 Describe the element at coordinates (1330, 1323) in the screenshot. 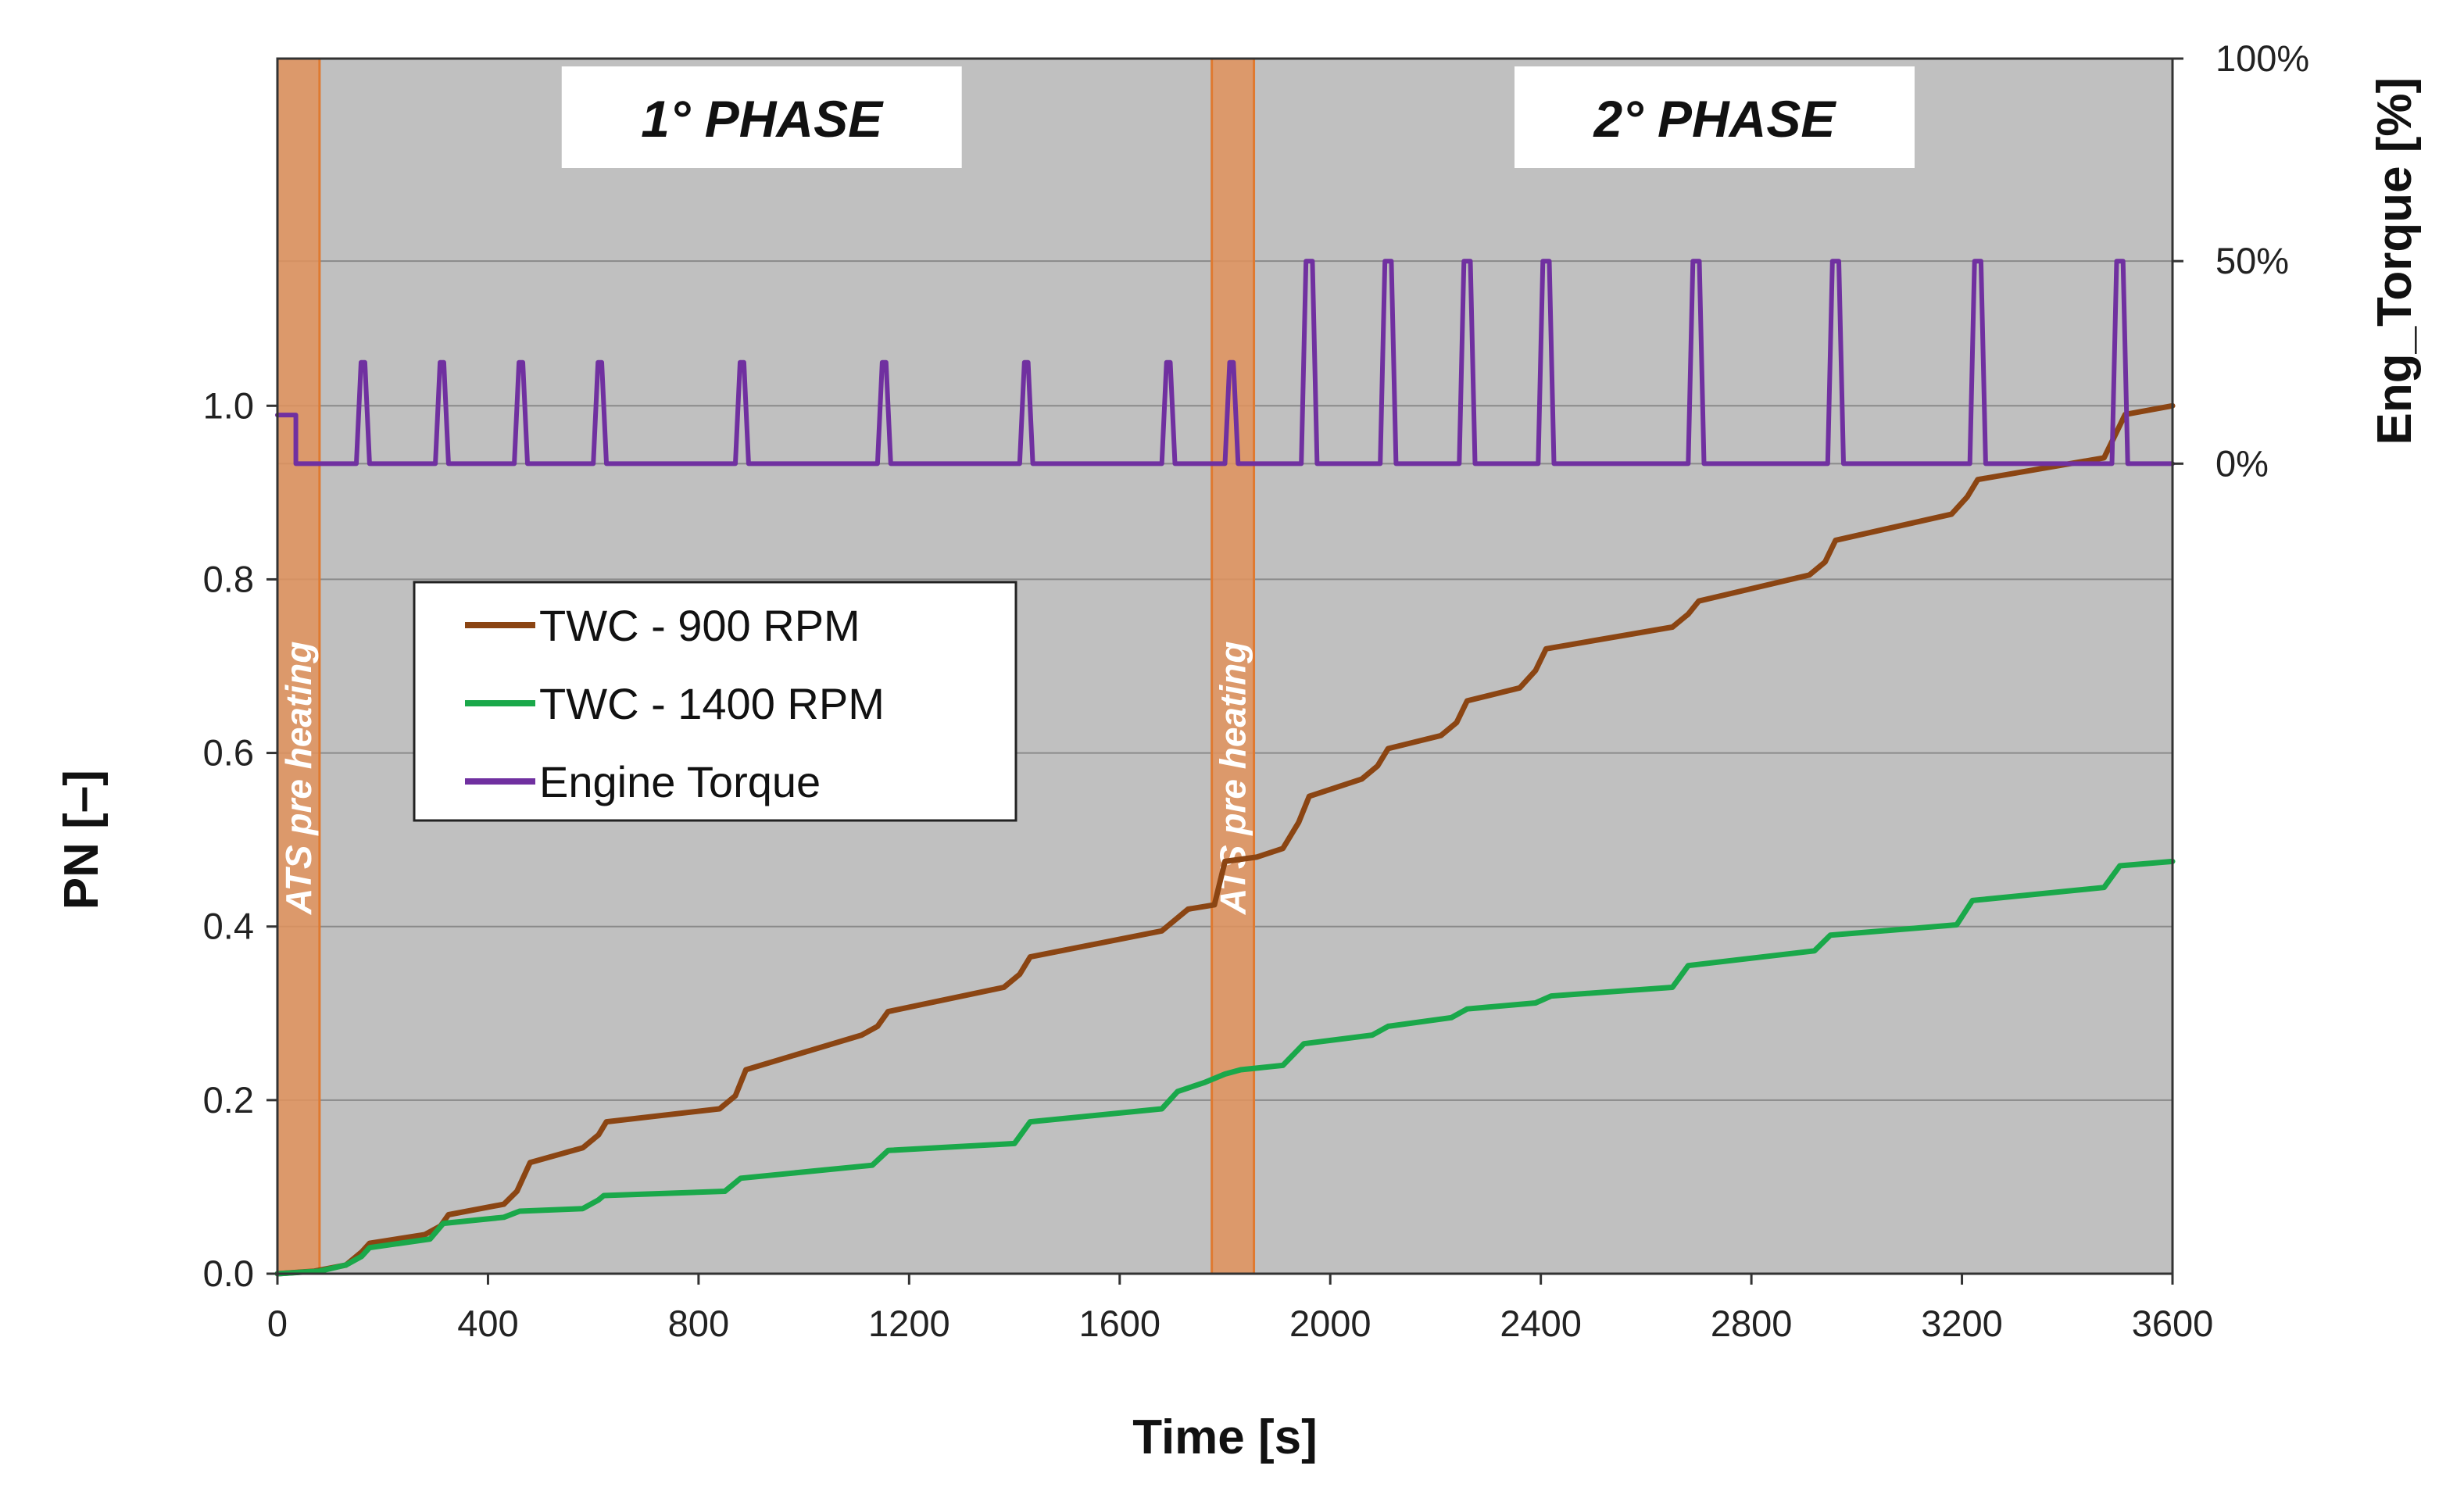

I see `x-tick-label: 2000` at that location.